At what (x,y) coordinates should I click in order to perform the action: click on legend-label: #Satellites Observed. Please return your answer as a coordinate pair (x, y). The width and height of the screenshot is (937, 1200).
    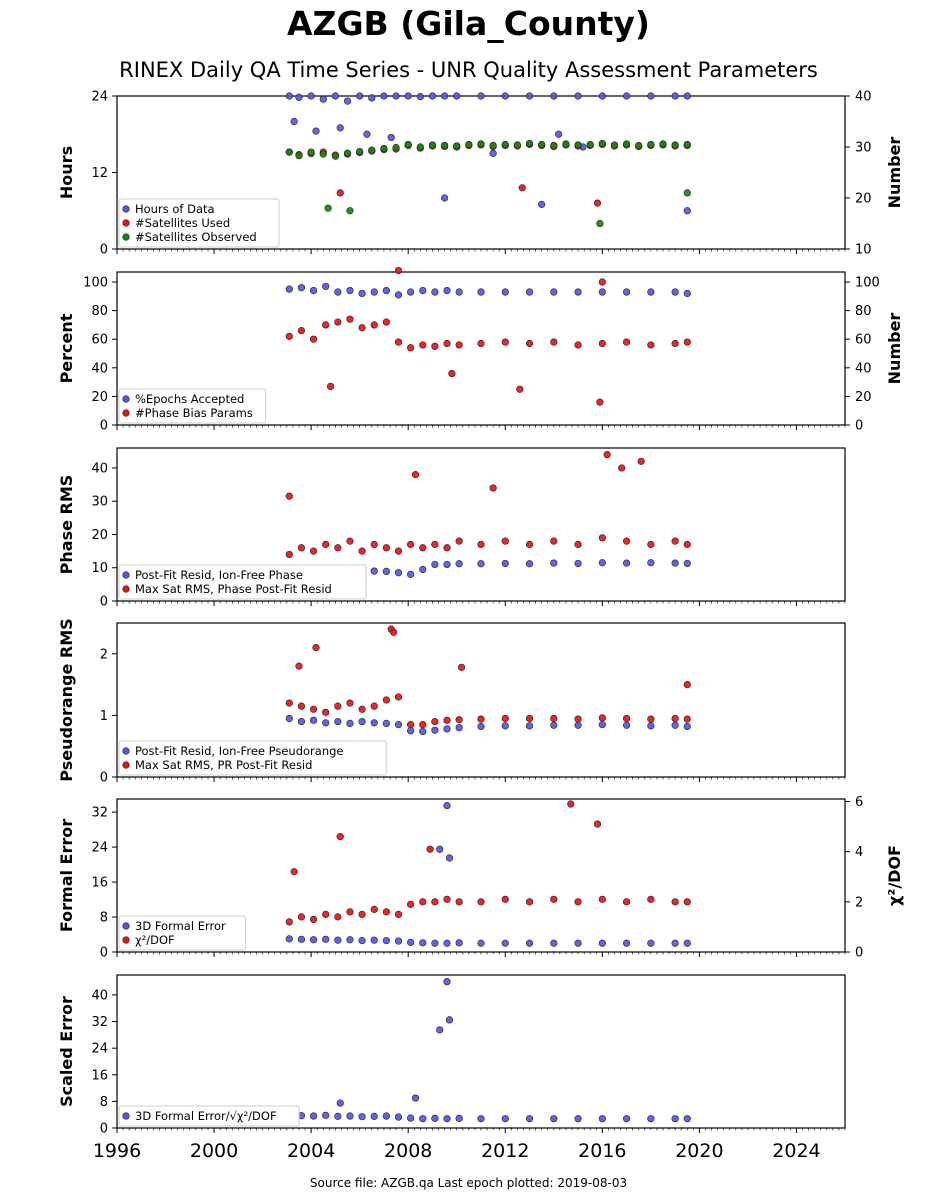
    Looking at the image, I should click on (196, 237).